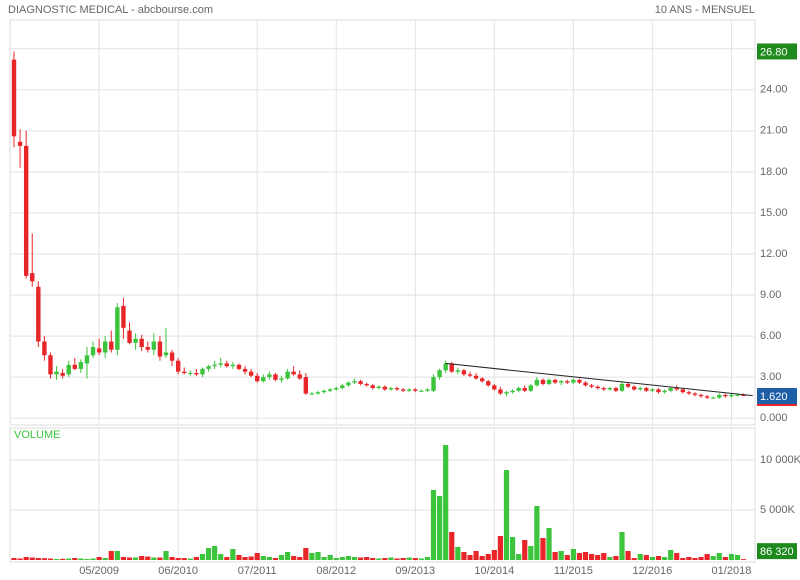  What do you see at coordinates (732, 571) in the screenshot?
I see `x-tick-label: 01/2018` at bounding box center [732, 571].